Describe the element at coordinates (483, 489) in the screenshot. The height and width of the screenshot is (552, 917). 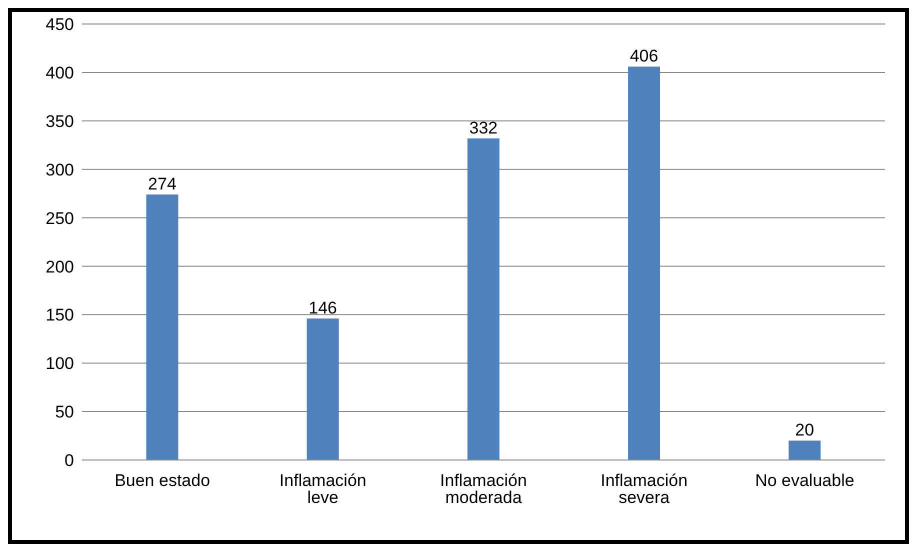
I see `x-tick-label: Inflamación moderada` at that location.